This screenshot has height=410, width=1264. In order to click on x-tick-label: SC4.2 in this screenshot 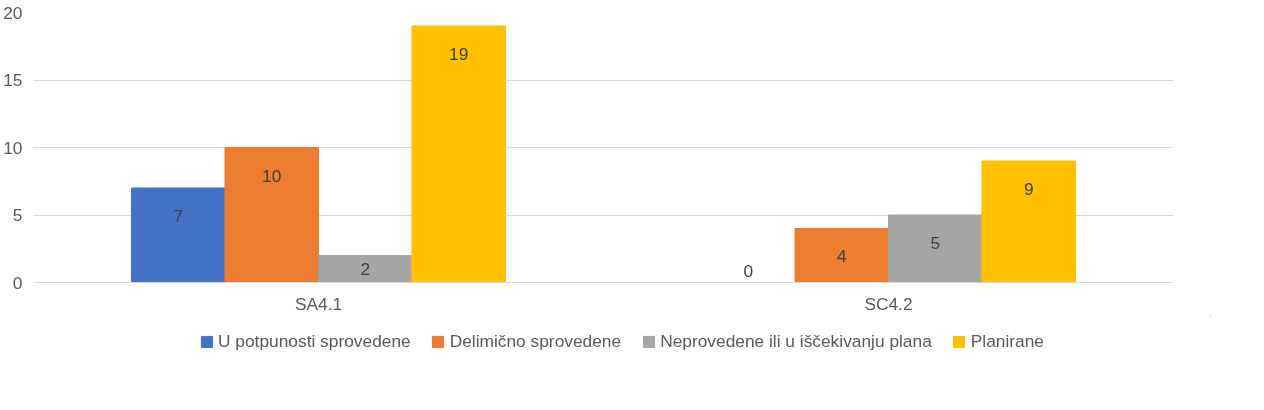, I will do `click(888, 303)`.